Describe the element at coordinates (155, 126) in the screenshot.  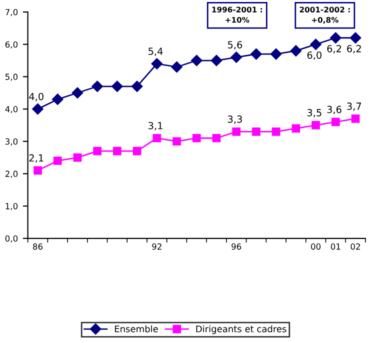
I see `data-label: 3,1` at that location.